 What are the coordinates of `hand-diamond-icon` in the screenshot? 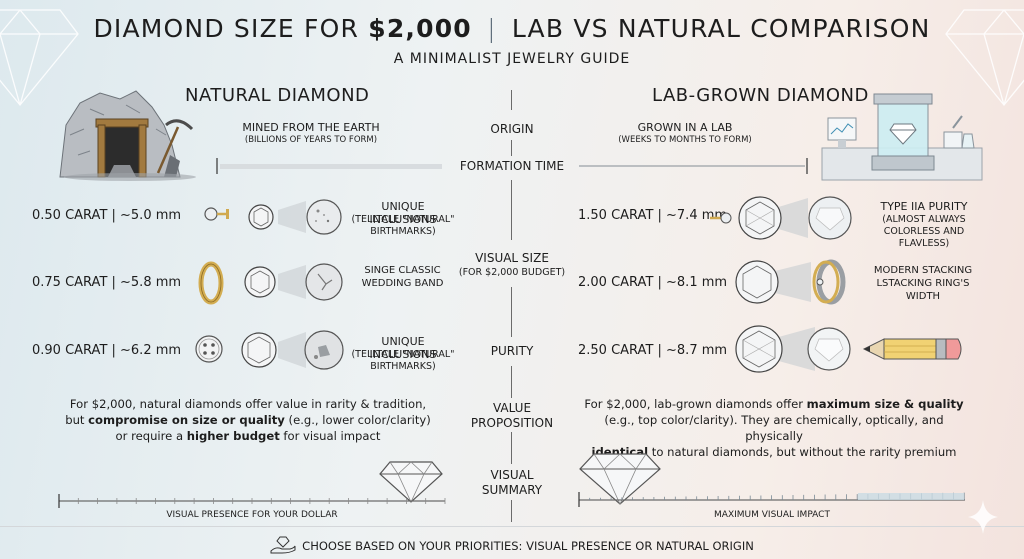 It's located at (283, 545).